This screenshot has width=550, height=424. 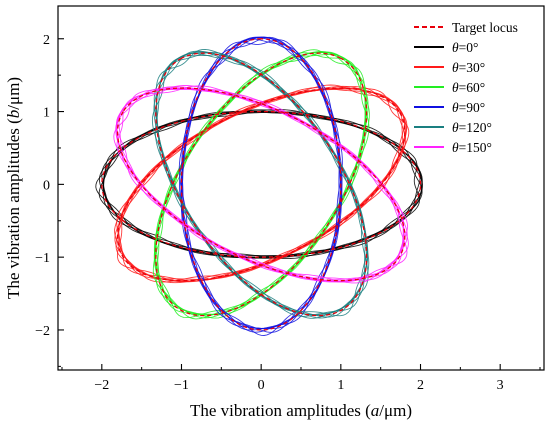 What do you see at coordinates (181, 385) in the screenshot?
I see `x-tick-label: −1` at bounding box center [181, 385].